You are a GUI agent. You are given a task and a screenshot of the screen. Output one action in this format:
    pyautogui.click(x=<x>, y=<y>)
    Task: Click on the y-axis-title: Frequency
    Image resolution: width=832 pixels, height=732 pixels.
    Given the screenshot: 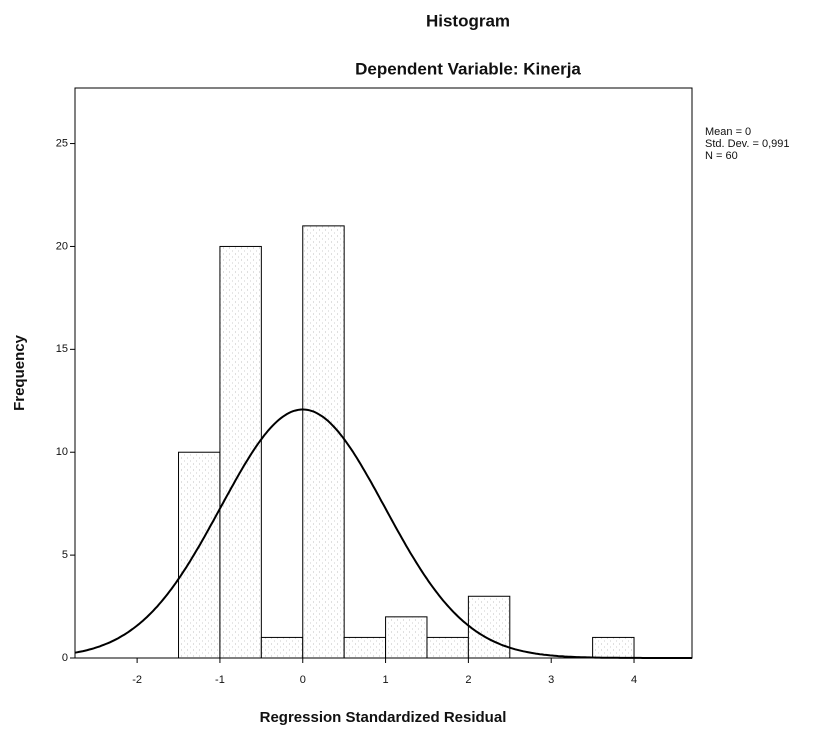 What is the action you would take?
    pyautogui.click(x=19, y=372)
    